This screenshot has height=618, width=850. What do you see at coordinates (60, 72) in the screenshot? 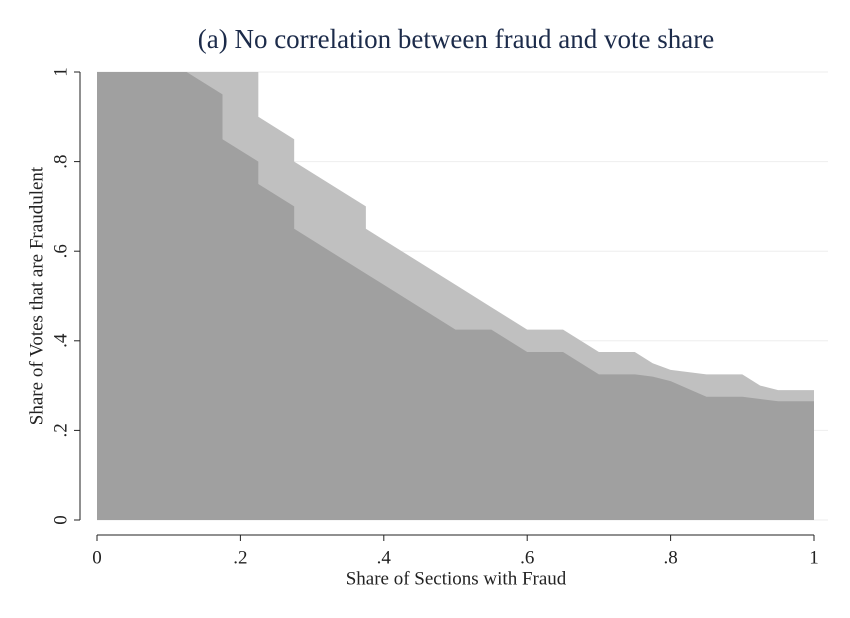
I see `y-tick-label: 1` at bounding box center [60, 72].